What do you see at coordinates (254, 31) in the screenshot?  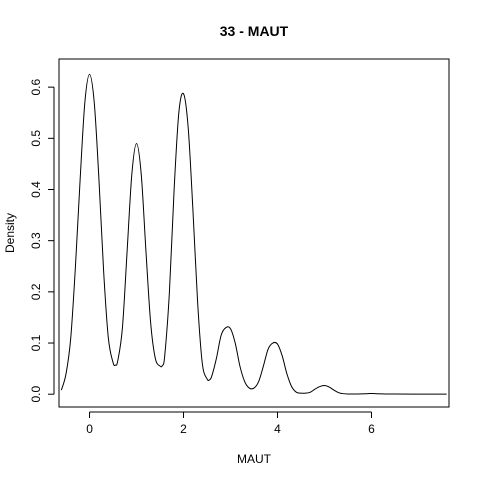 I see `chart-title: 33 - MAUT` at bounding box center [254, 31].